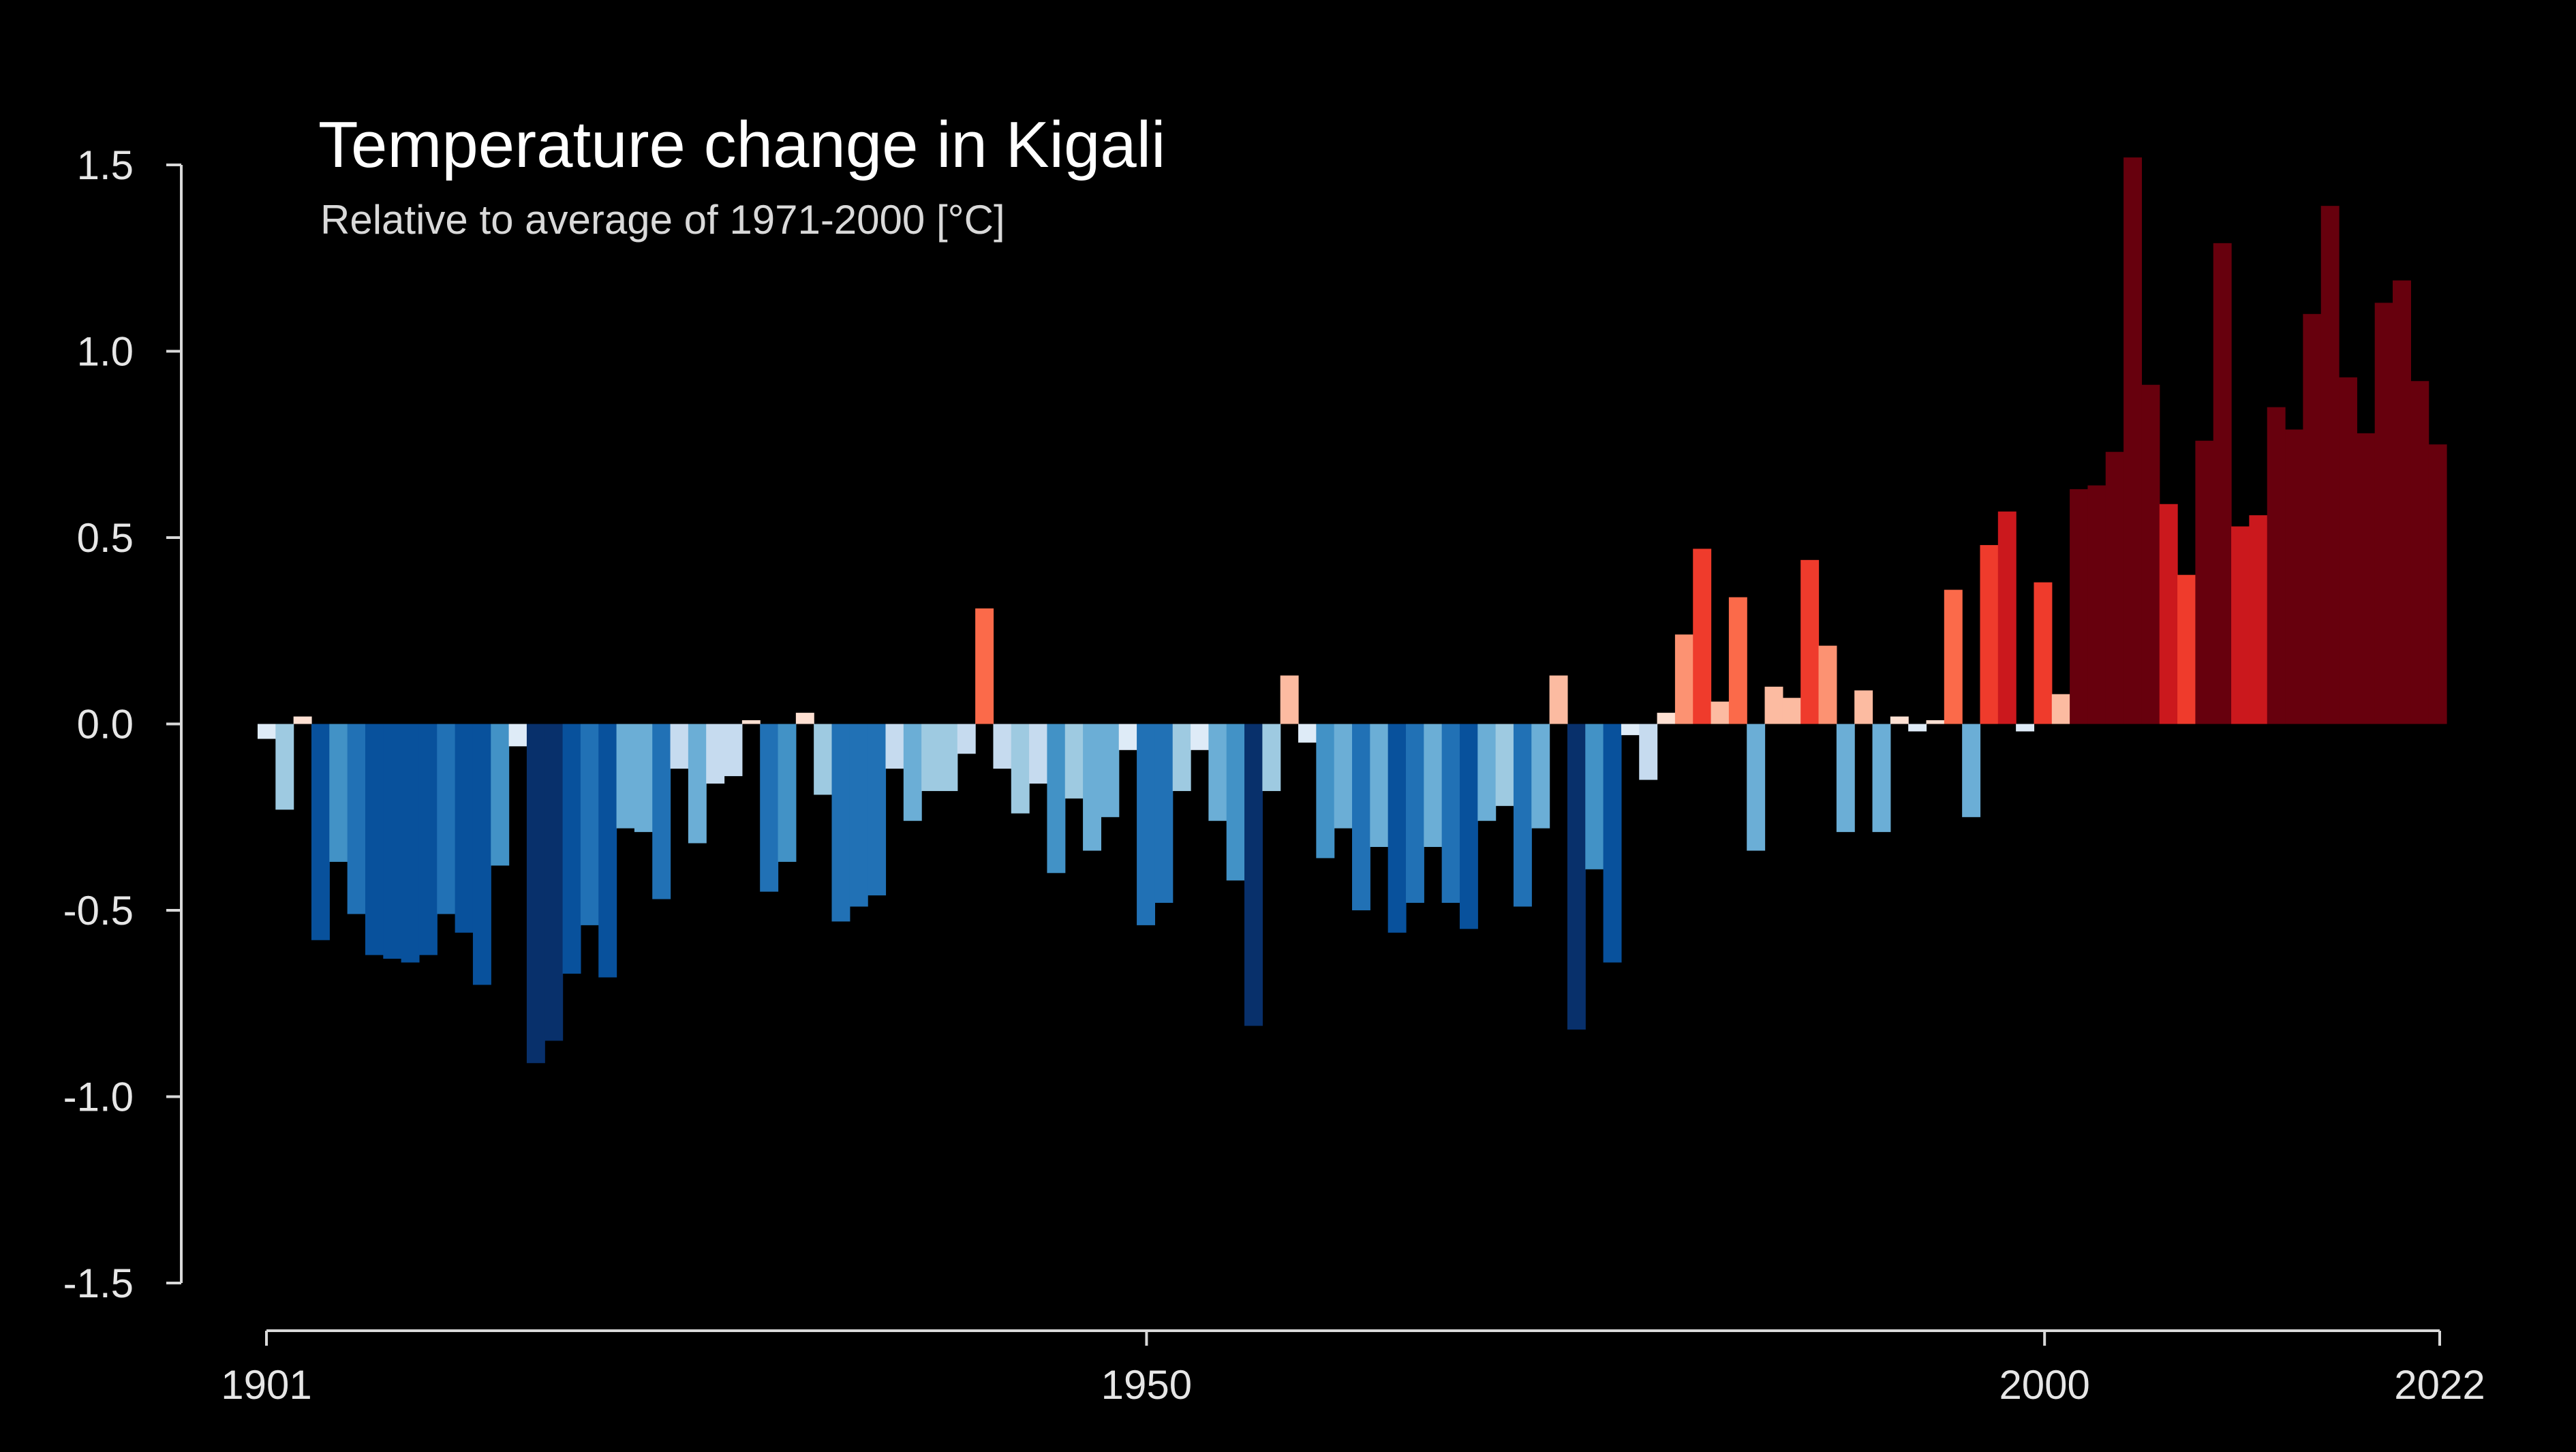 This screenshot has height=1452, width=2576. I want to click on bar-1908, so click(392, 841).